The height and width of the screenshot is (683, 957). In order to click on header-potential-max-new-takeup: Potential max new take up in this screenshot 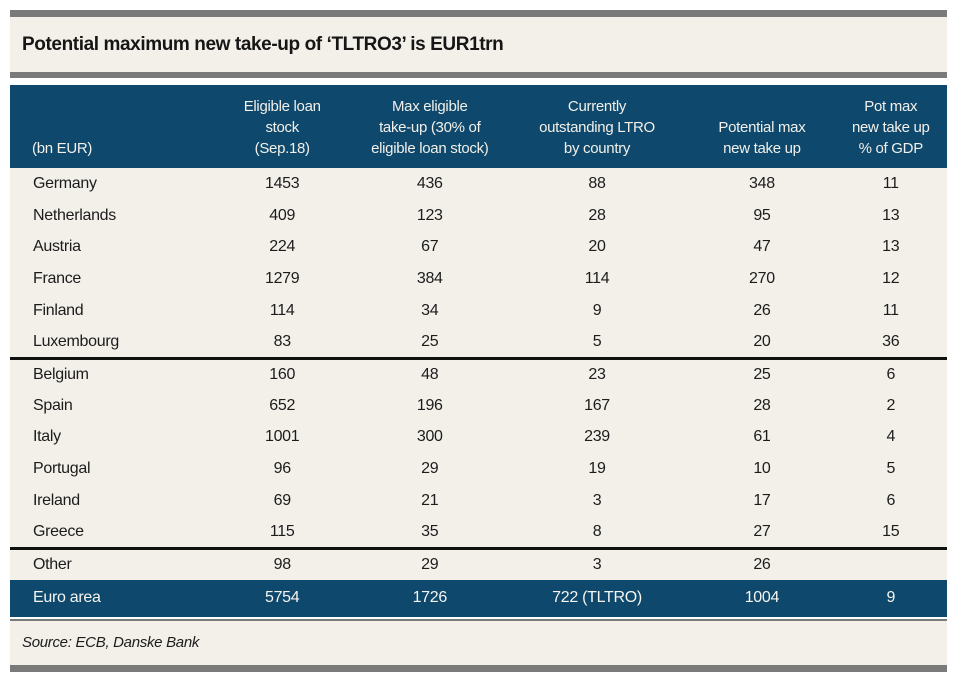, I will do `click(762, 126)`.